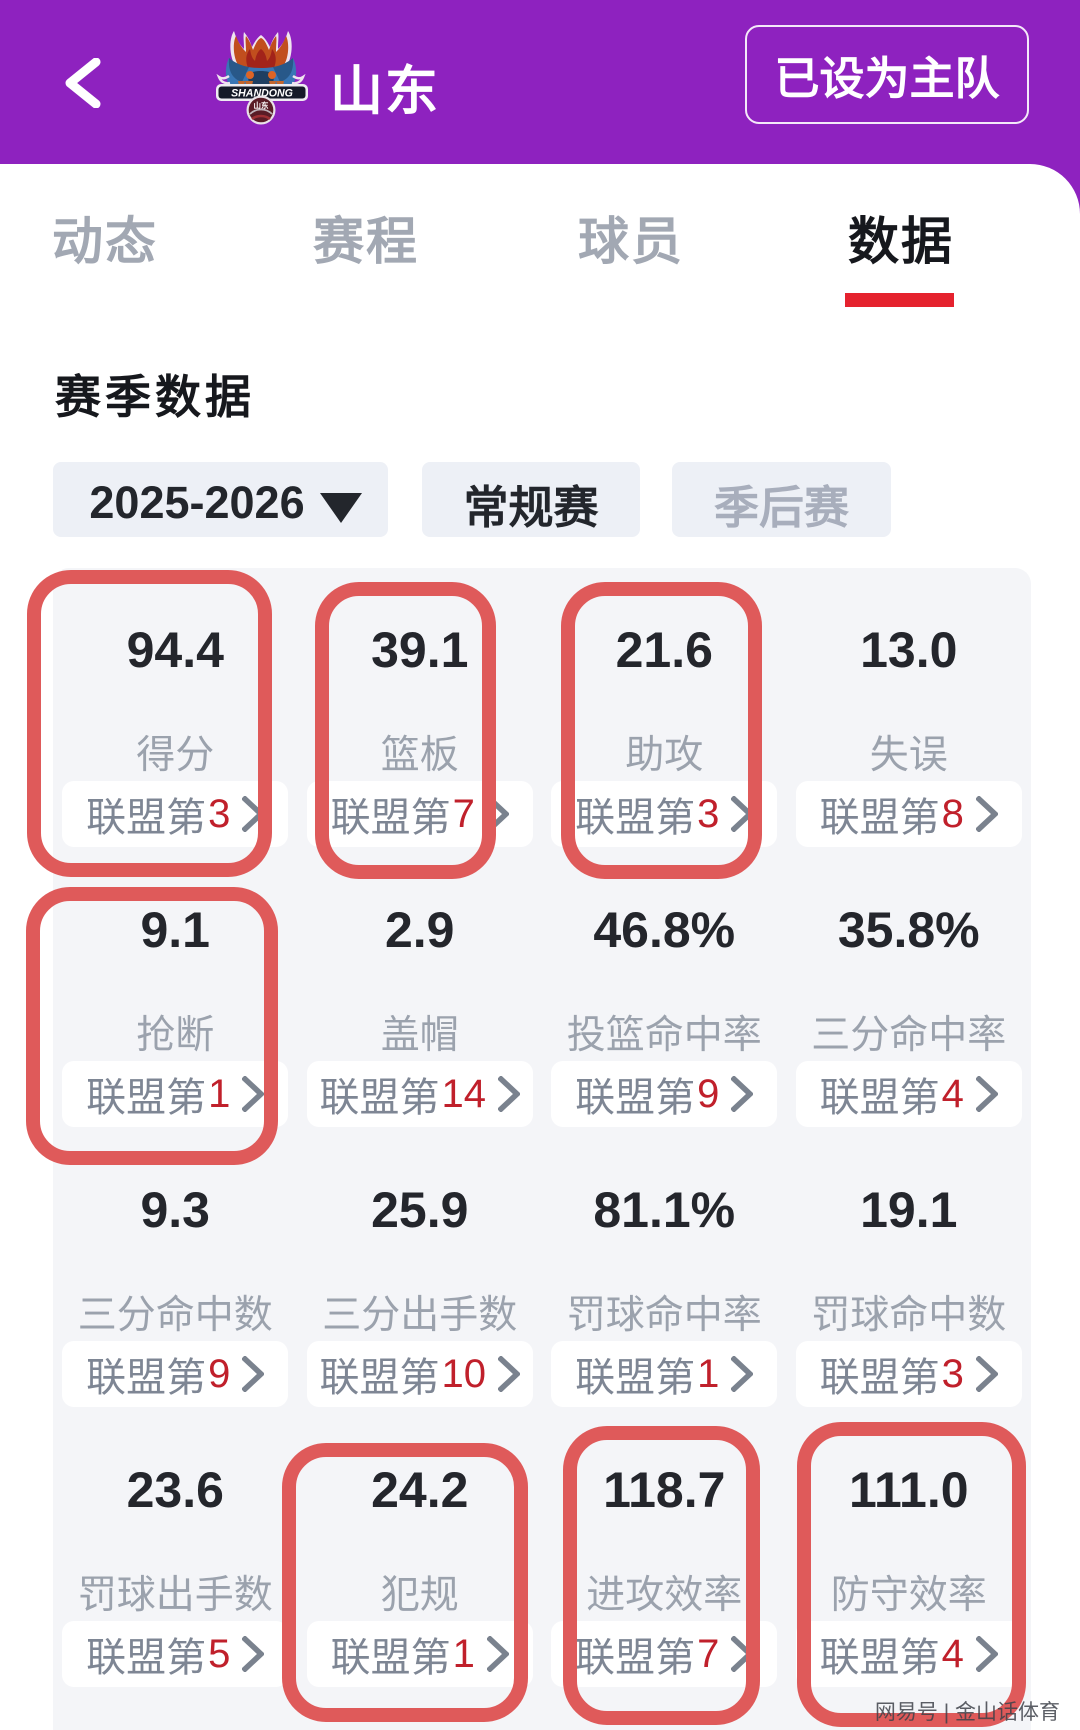 The width and height of the screenshot is (1080, 1730). Describe the element at coordinates (262, 94) in the screenshot. I see `svg-text: SHANDONG` at that location.